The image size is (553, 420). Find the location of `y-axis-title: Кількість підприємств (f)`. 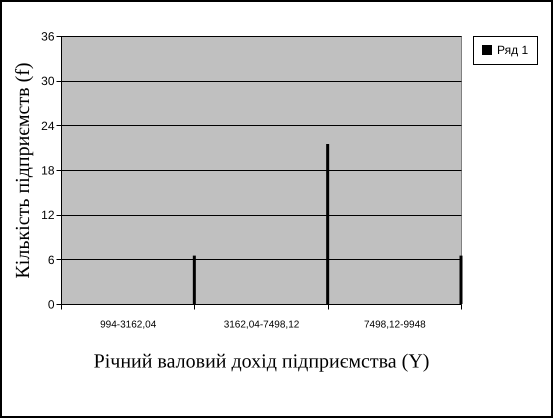

y-axis-title: Кількість підприємств (f) is located at coordinates (23, 170).